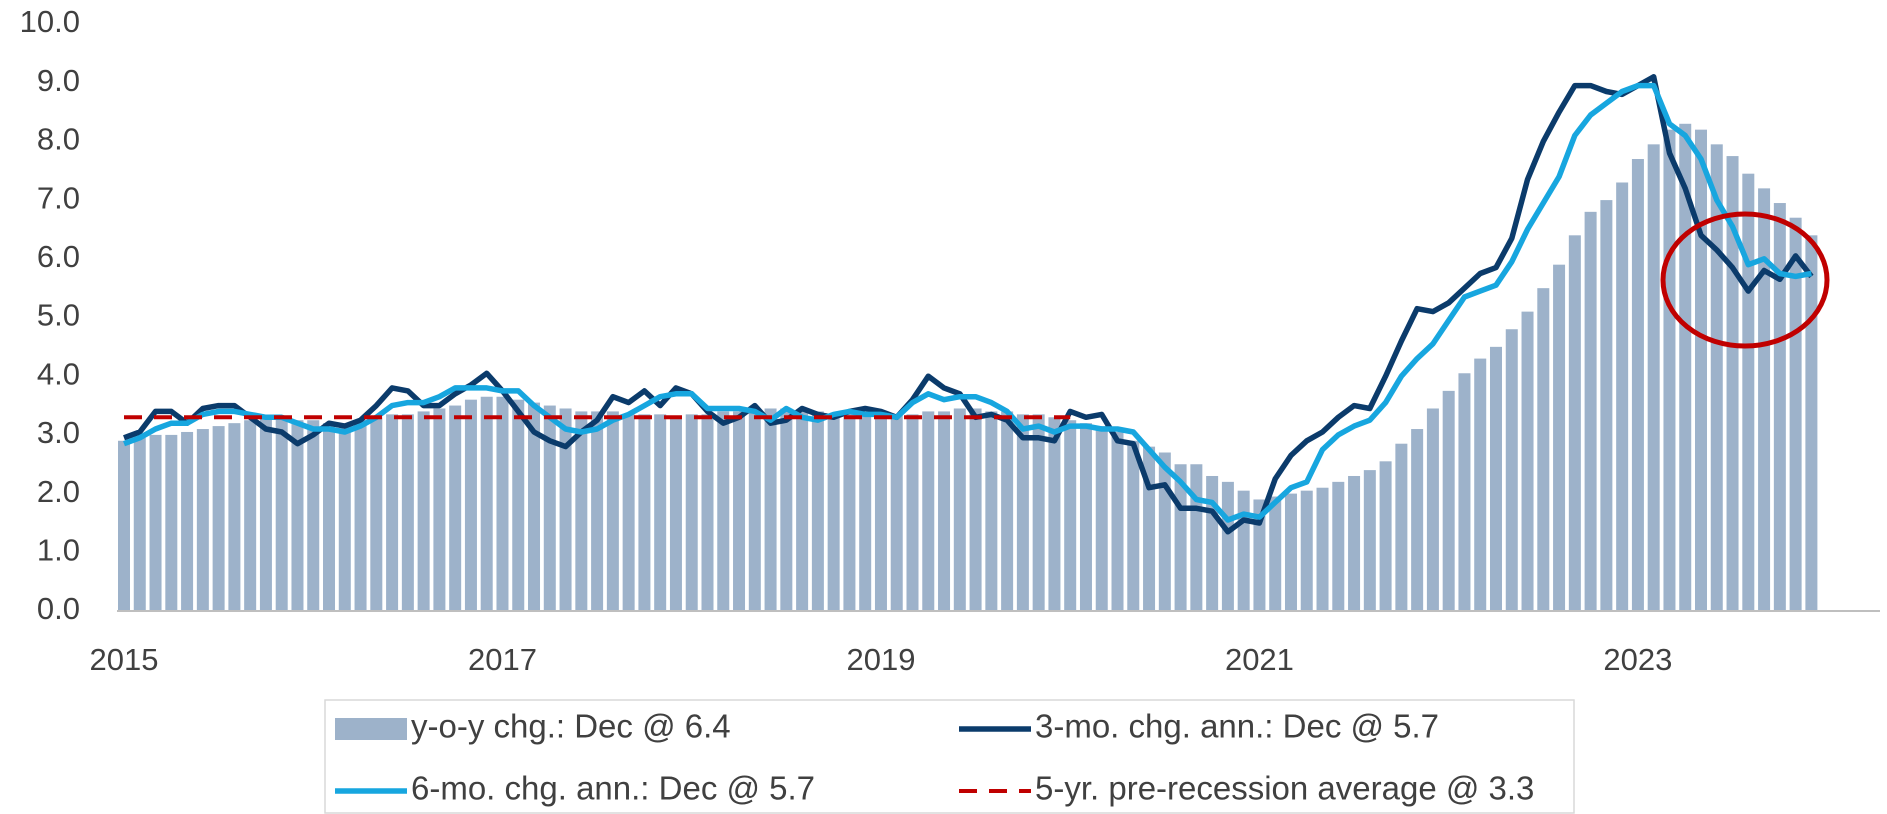 This screenshot has height=814, width=1887. Describe the element at coordinates (58, 608) in the screenshot. I see `y-tick-label: 0.0` at that location.